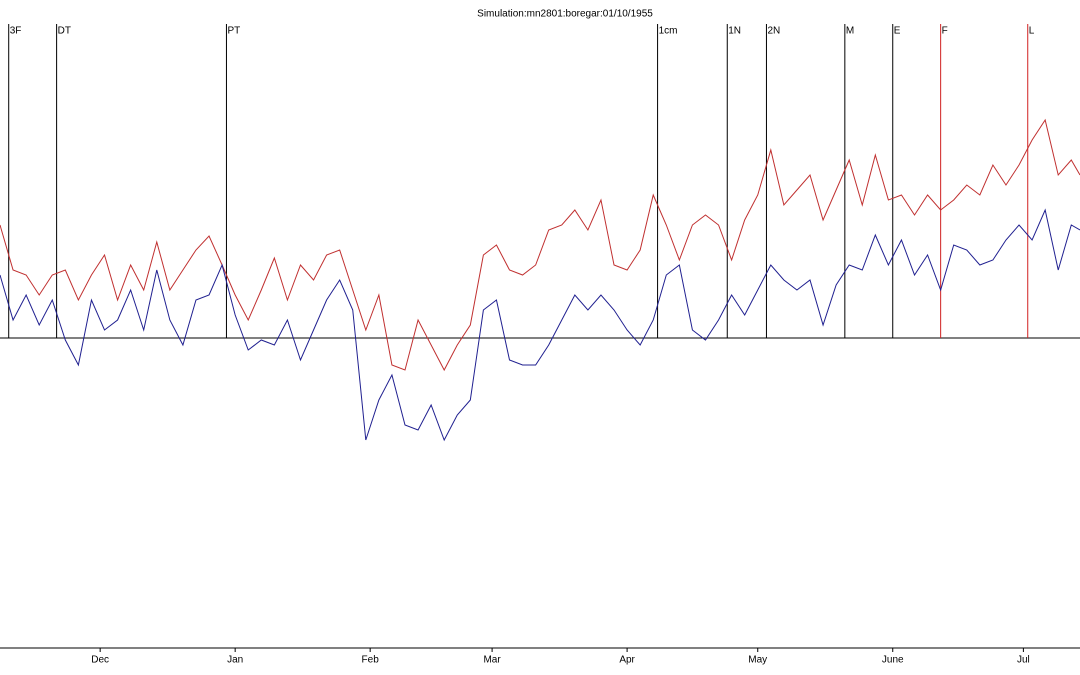  Describe the element at coordinates (100, 660) in the screenshot. I see `x-tick-label: Dec` at that location.